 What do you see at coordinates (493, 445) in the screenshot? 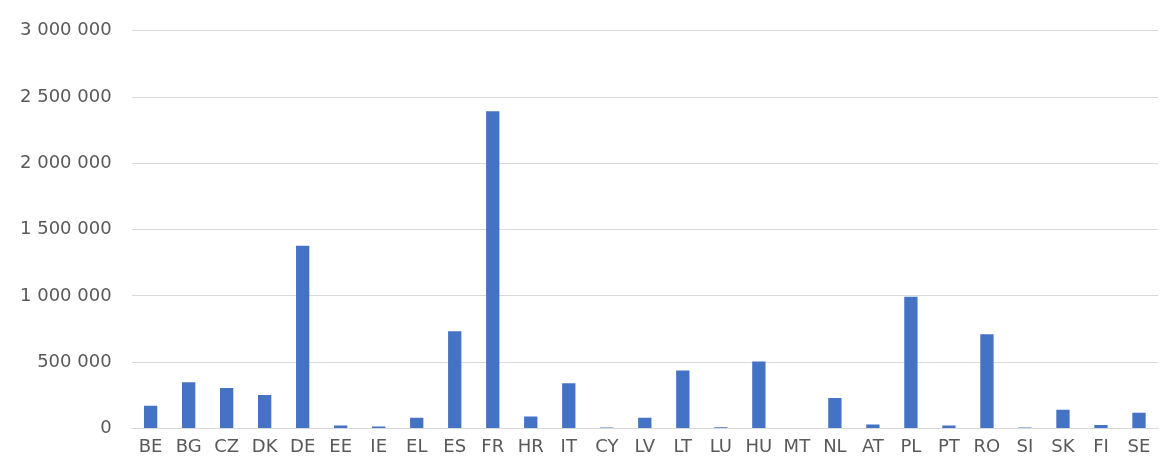
I see `x-tick-label: FR` at bounding box center [493, 445].